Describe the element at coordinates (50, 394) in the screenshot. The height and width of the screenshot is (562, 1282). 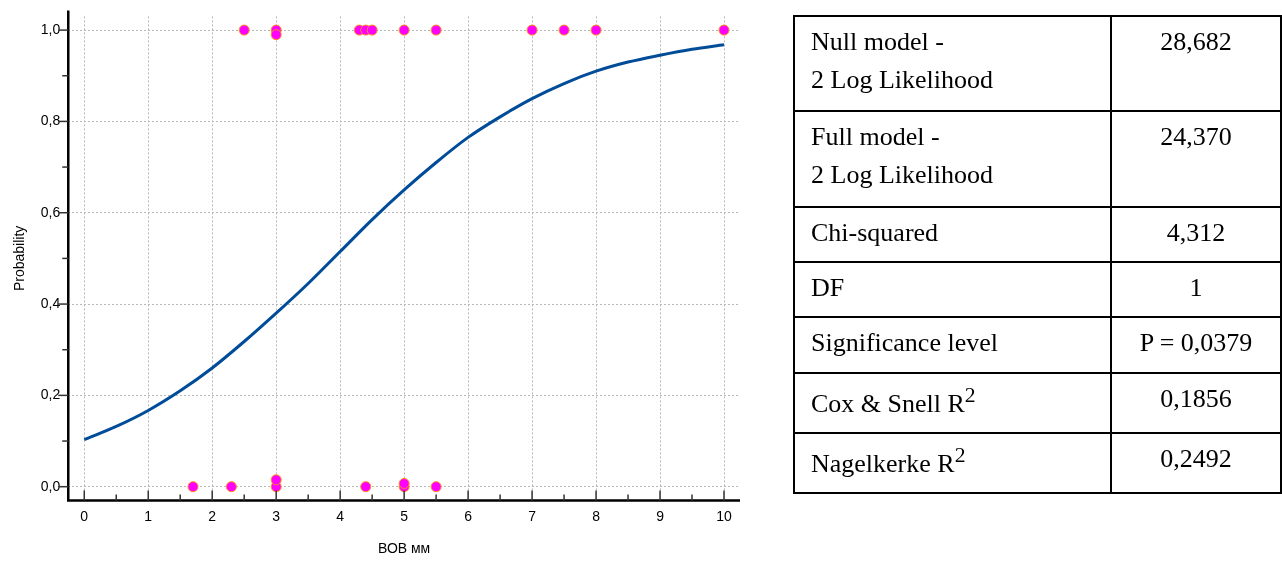
I see `y-tick-label: 0,2` at that location.